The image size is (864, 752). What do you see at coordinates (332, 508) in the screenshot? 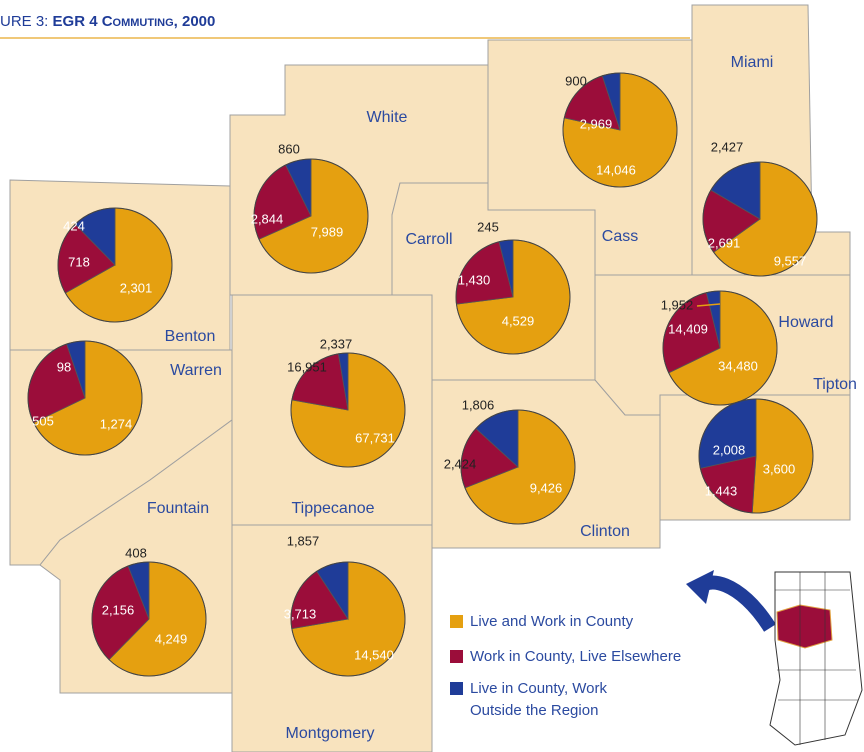
I see `county-name: Tippecanoe` at bounding box center [332, 508].